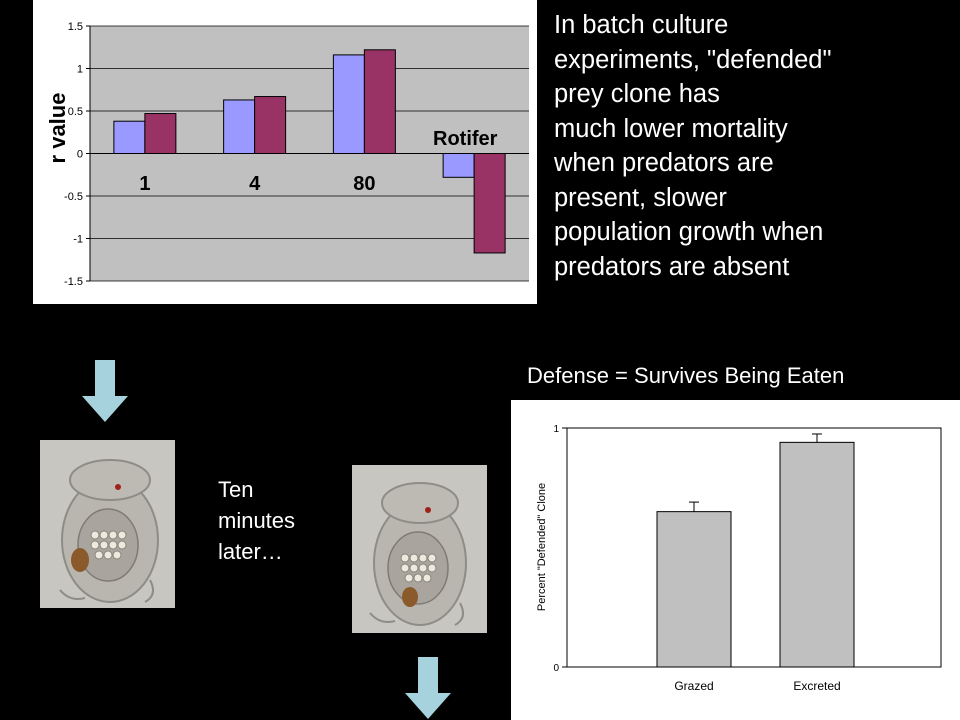 This screenshot has width=960, height=720. Describe the element at coordinates (664, 163) in the screenshot. I see `description-line: when predators are` at that location.